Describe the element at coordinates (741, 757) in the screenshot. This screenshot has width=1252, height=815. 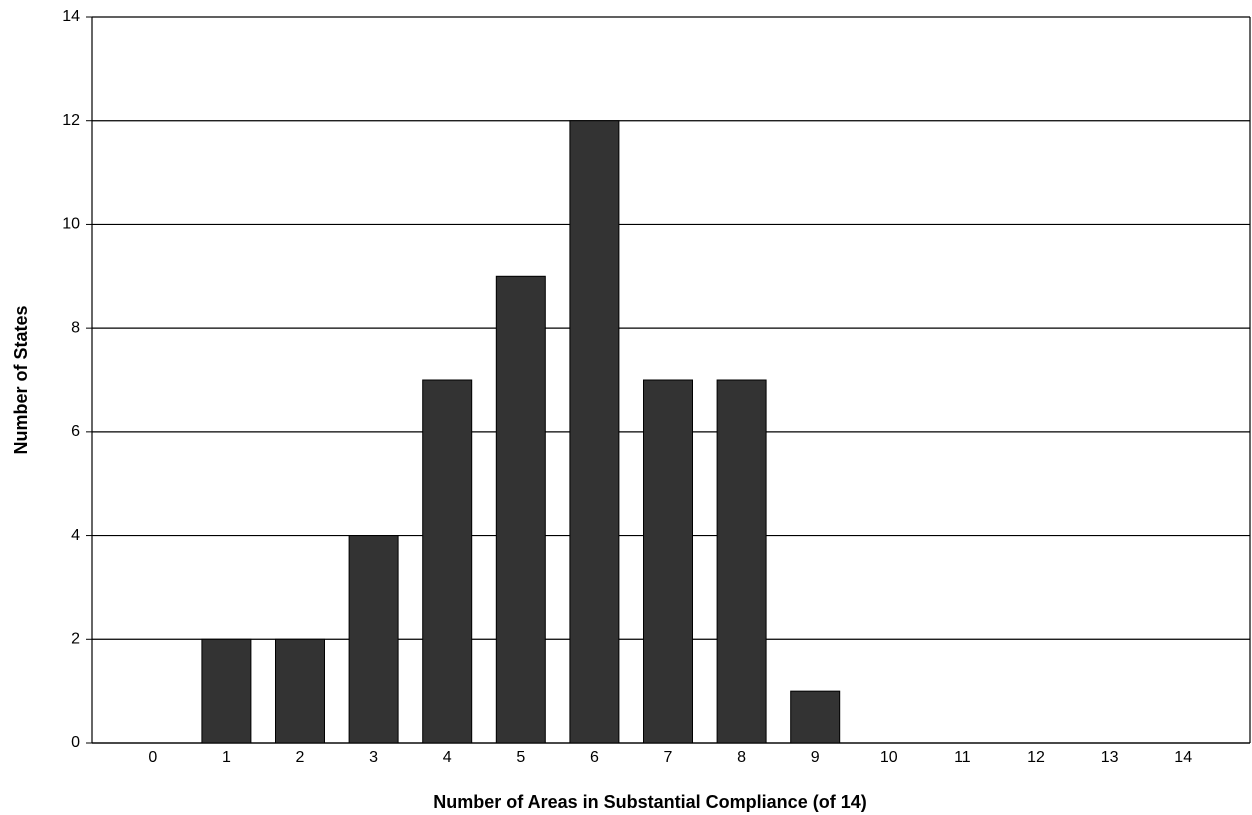
I see `x-tick-label: 8` at that location.